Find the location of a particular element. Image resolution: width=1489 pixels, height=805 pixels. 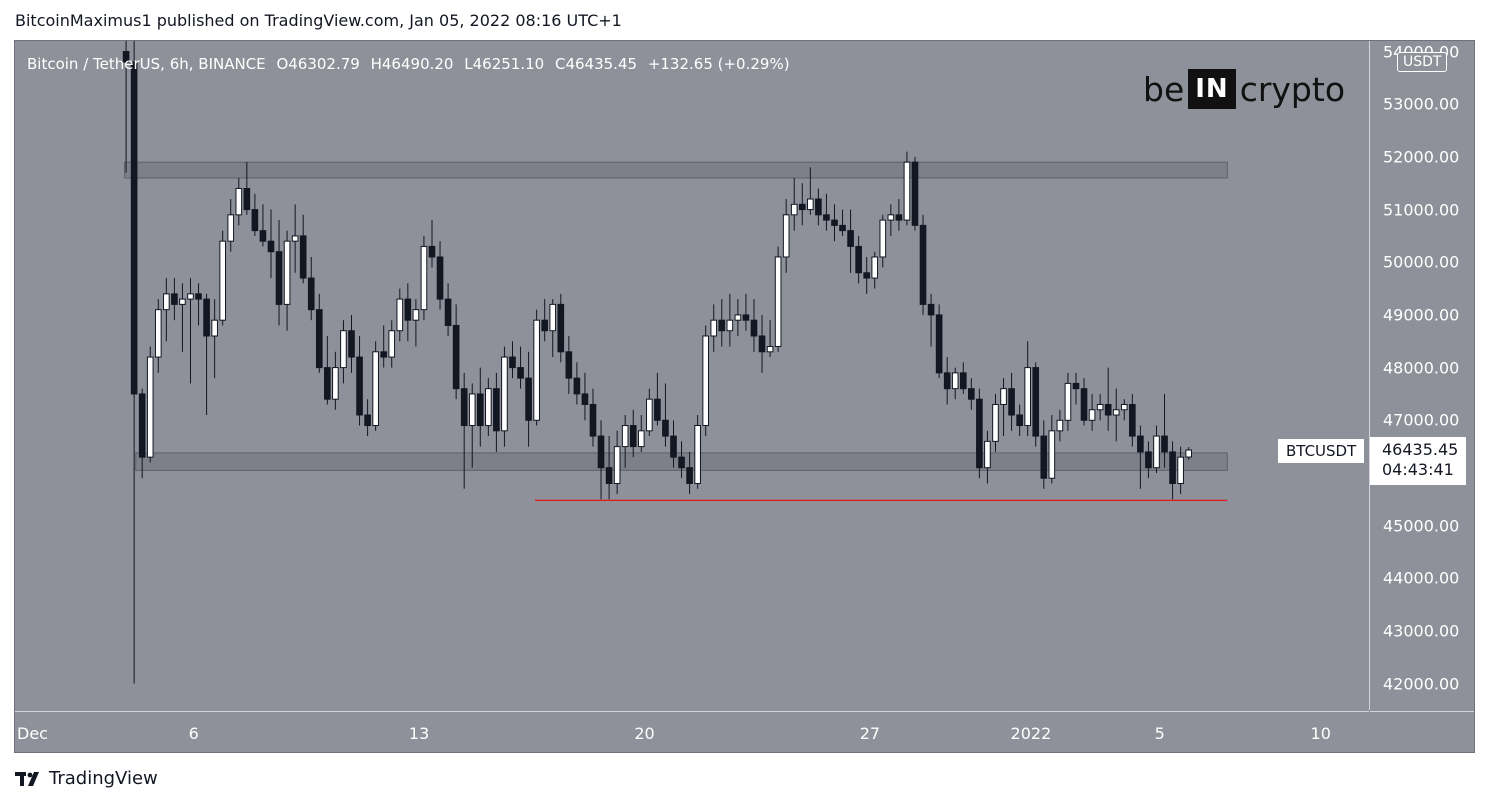

price-tick-label: 53000.00 is located at coordinates (1421, 104).